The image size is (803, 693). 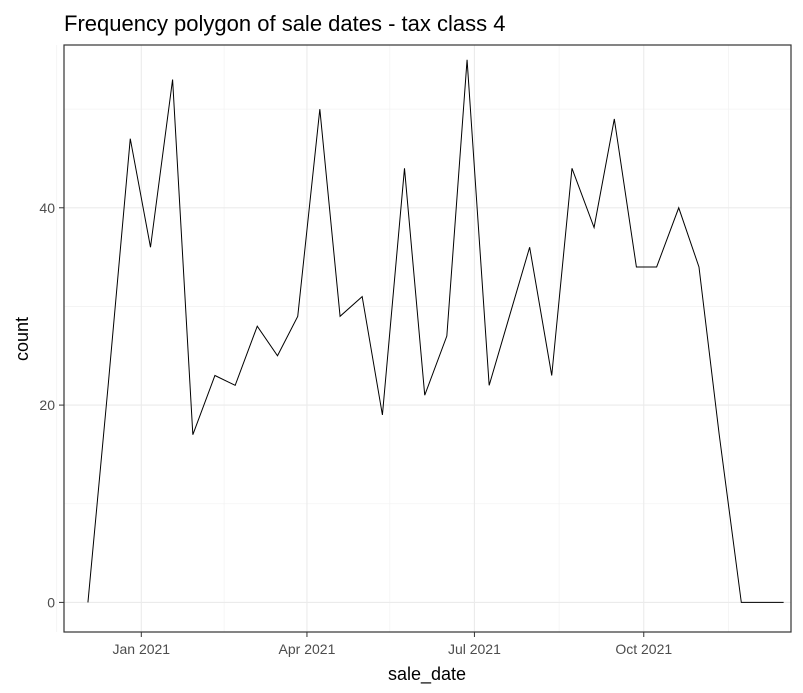 I want to click on x-tick-label: Apr 2021, so click(x=307, y=649).